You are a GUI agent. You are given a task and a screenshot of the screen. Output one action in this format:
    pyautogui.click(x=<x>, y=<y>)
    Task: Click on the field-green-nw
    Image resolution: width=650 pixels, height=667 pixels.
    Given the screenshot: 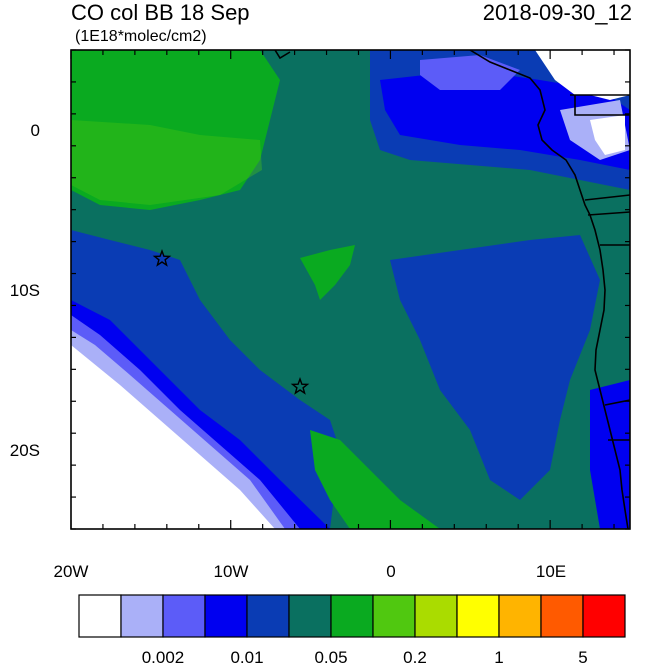 What is the action you would take?
    pyautogui.click(x=175, y=130)
    